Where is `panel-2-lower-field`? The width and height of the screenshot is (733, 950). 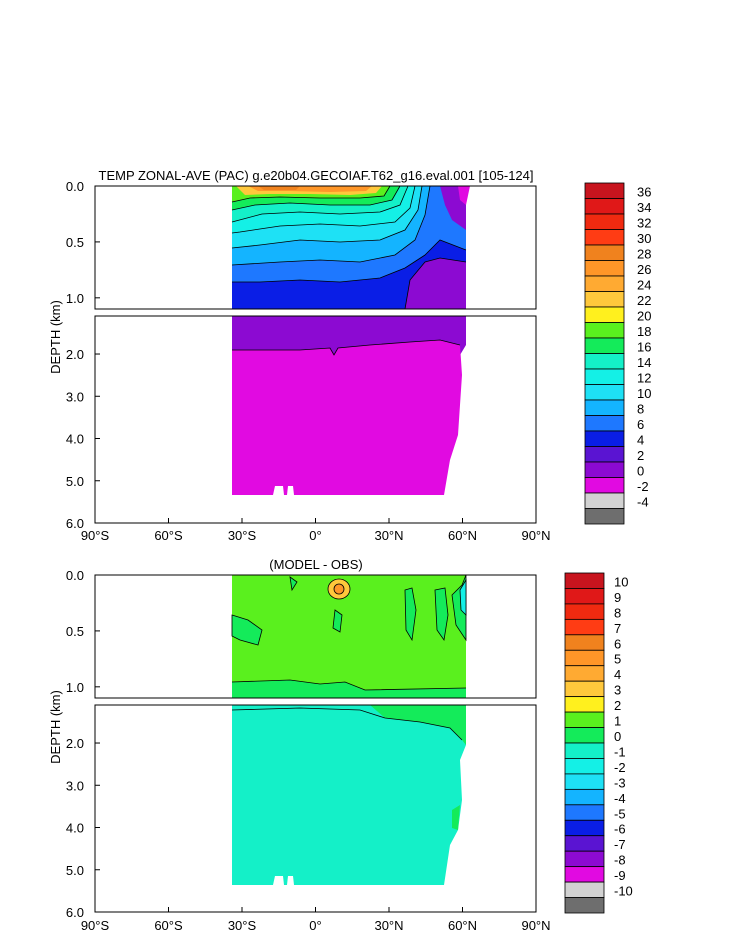
panel-2-lower-field is located at coordinates (348, 795).